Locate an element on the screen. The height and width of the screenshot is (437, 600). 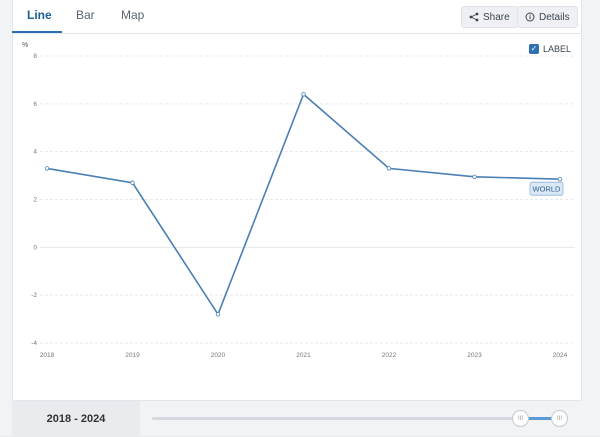
x-tick-label: 2019 is located at coordinates (132, 355).